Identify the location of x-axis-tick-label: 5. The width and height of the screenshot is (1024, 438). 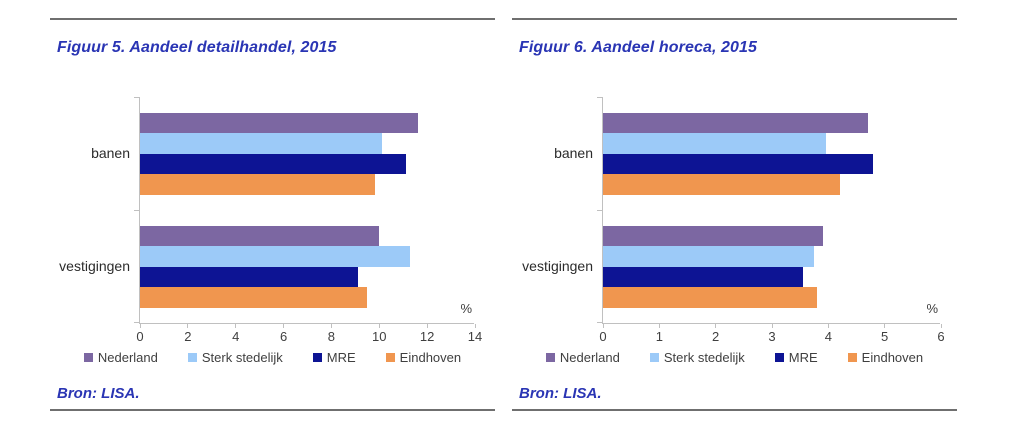
(885, 336).